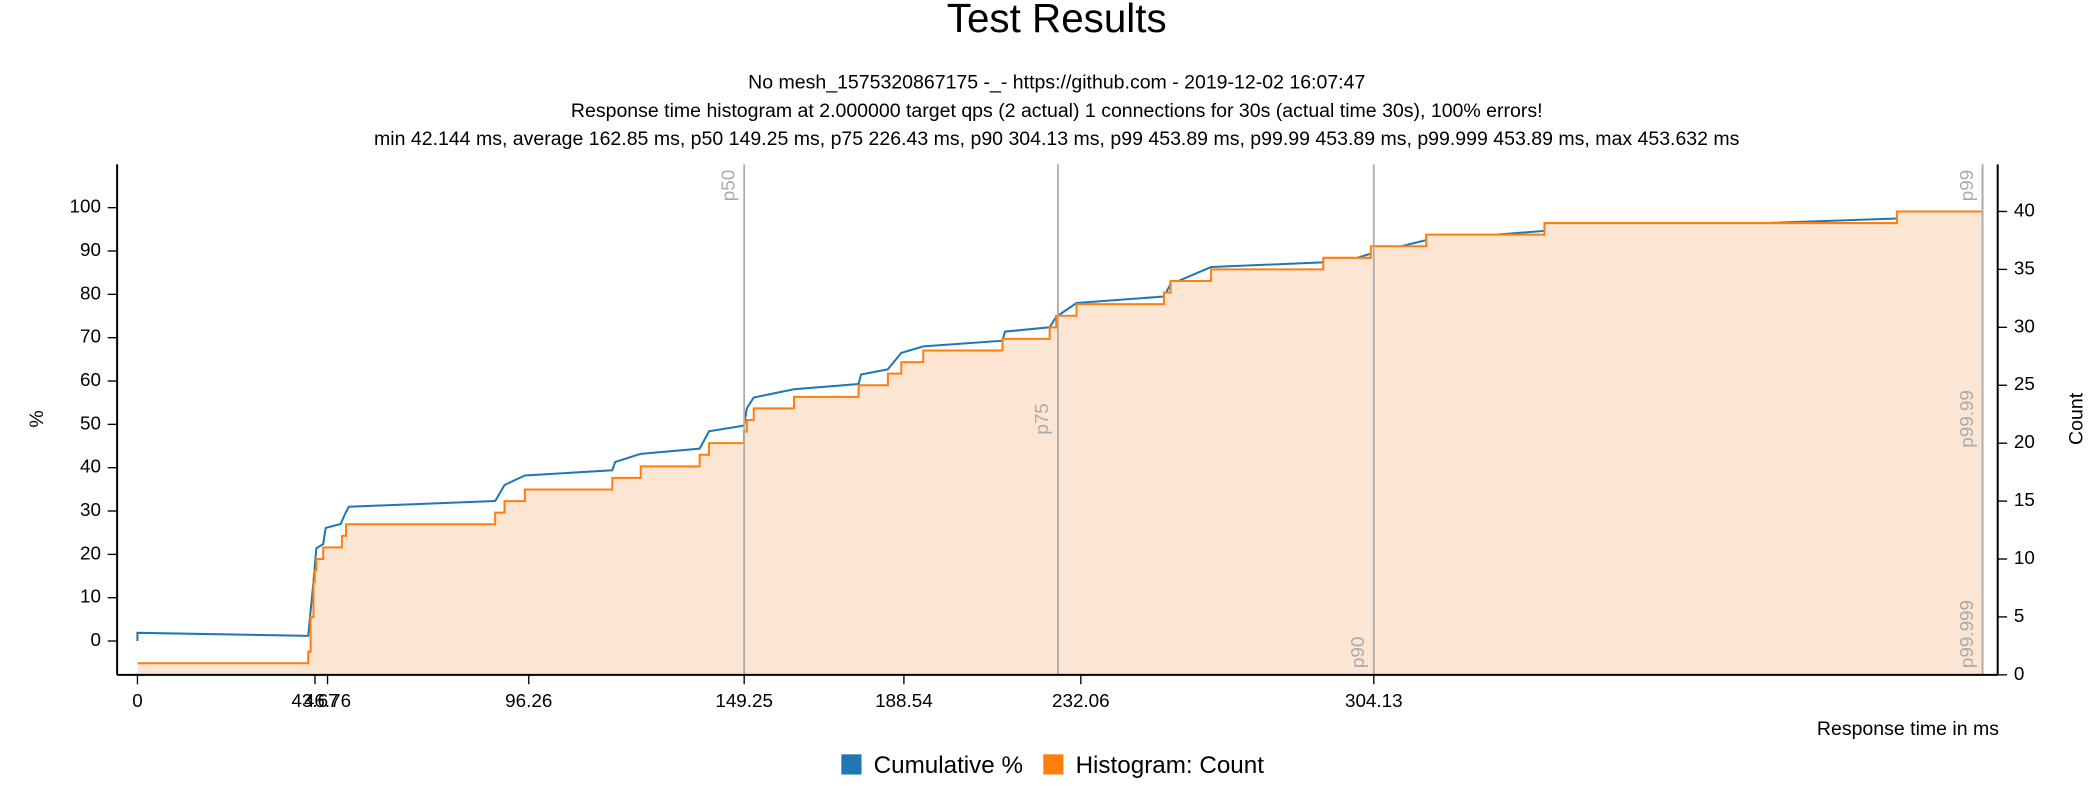 The width and height of the screenshot is (2100, 788). Describe the element at coordinates (1357, 652) in the screenshot. I see `percentile-label: p90` at that location.